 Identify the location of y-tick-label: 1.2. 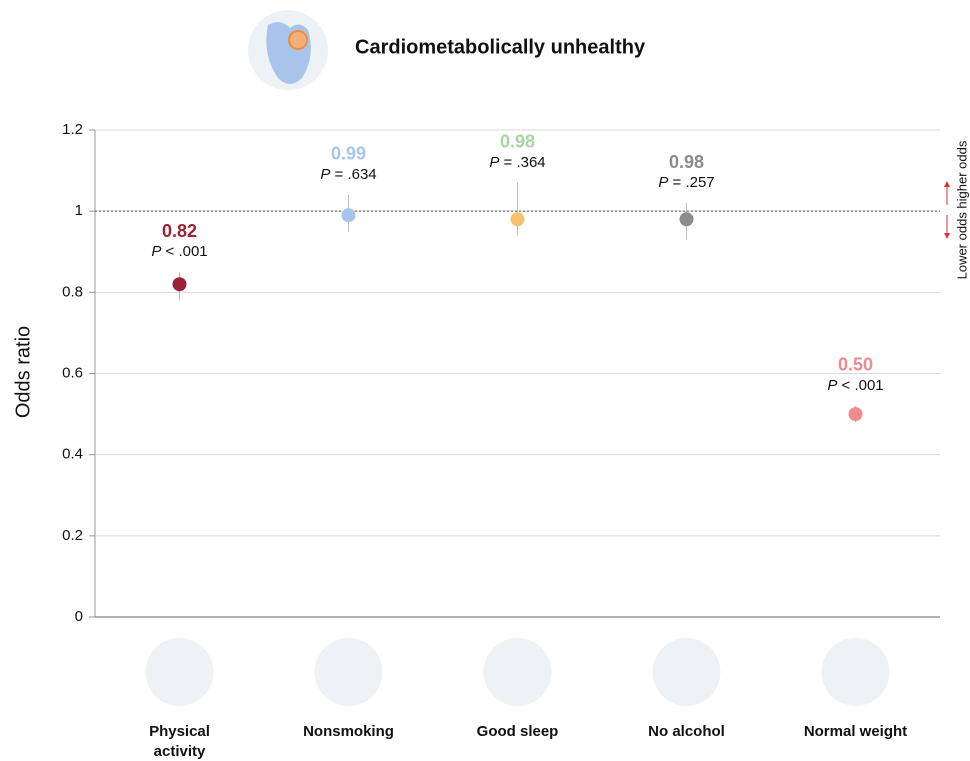
(72, 129).